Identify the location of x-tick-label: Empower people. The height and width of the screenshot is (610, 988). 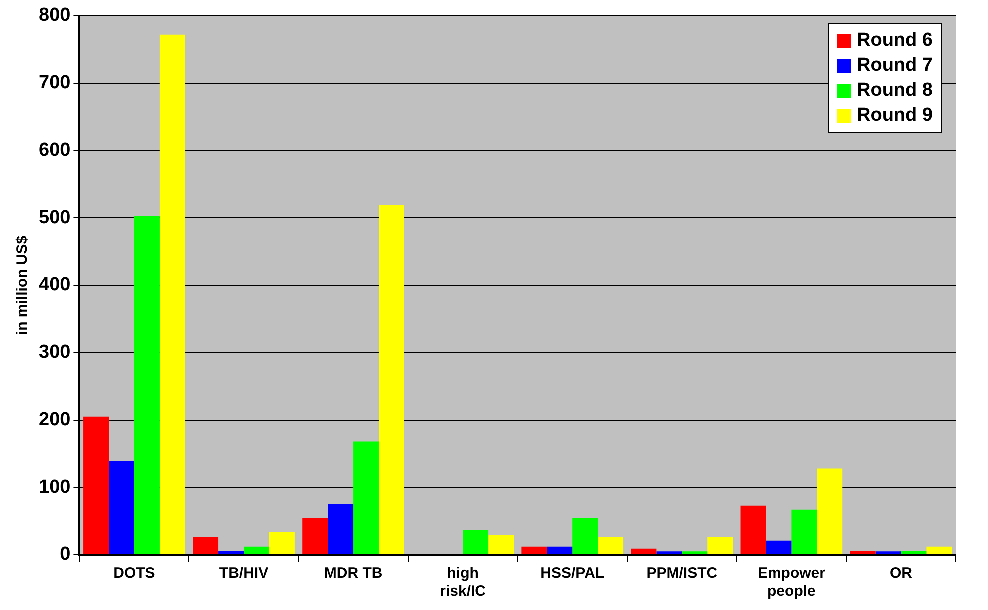
(792, 582).